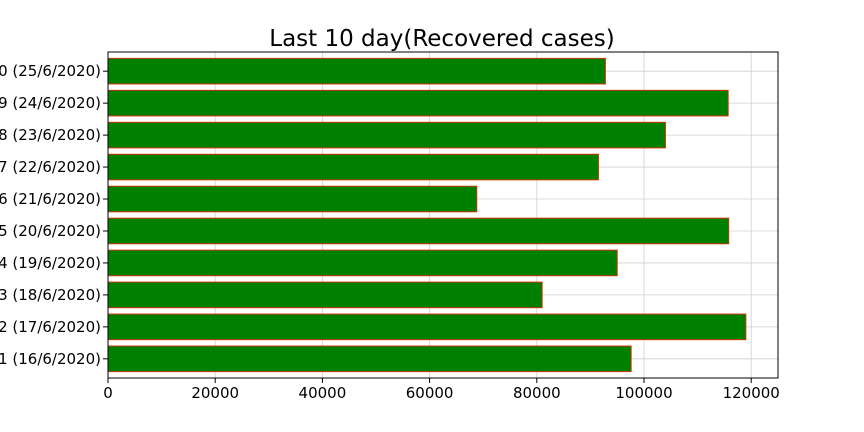  I want to click on x-tick-label: 60000, so click(430, 393).